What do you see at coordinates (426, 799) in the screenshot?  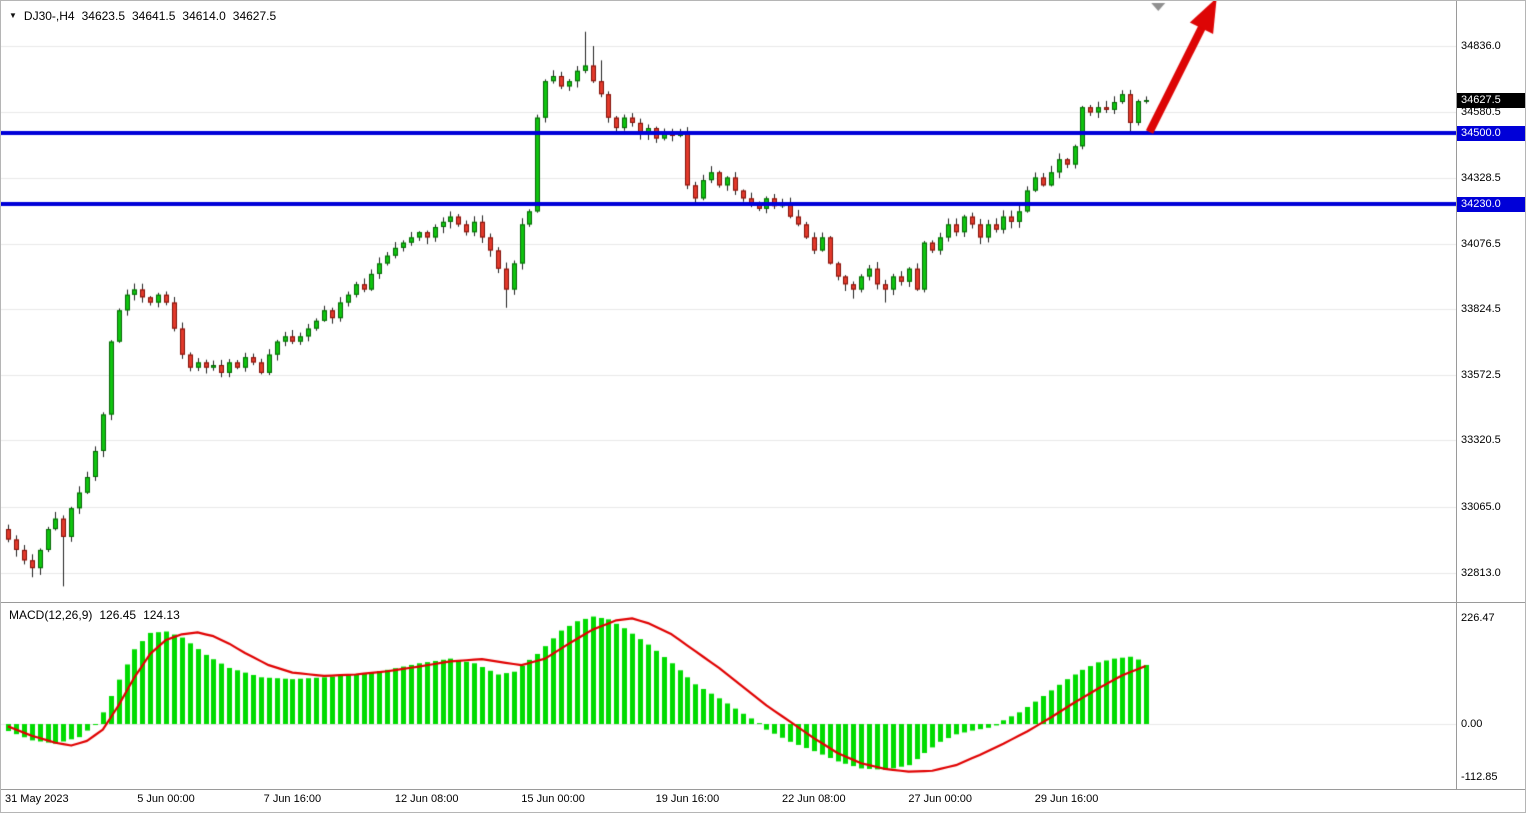 I see `time-tick-label: 12 Jun 08:00` at bounding box center [426, 799].